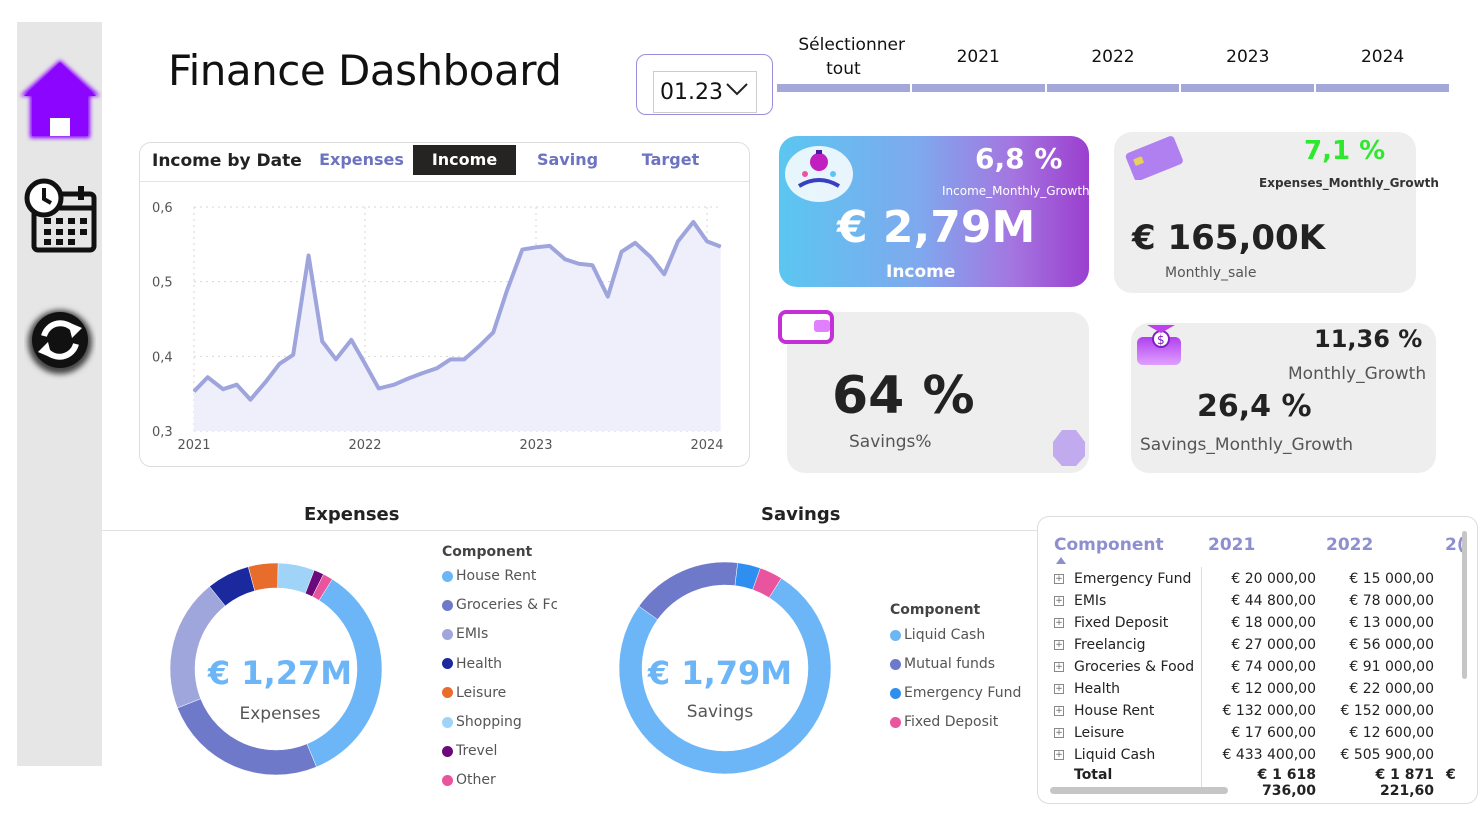  What do you see at coordinates (737, 89) in the screenshot?
I see `chevron-down-icon` at bounding box center [737, 89].